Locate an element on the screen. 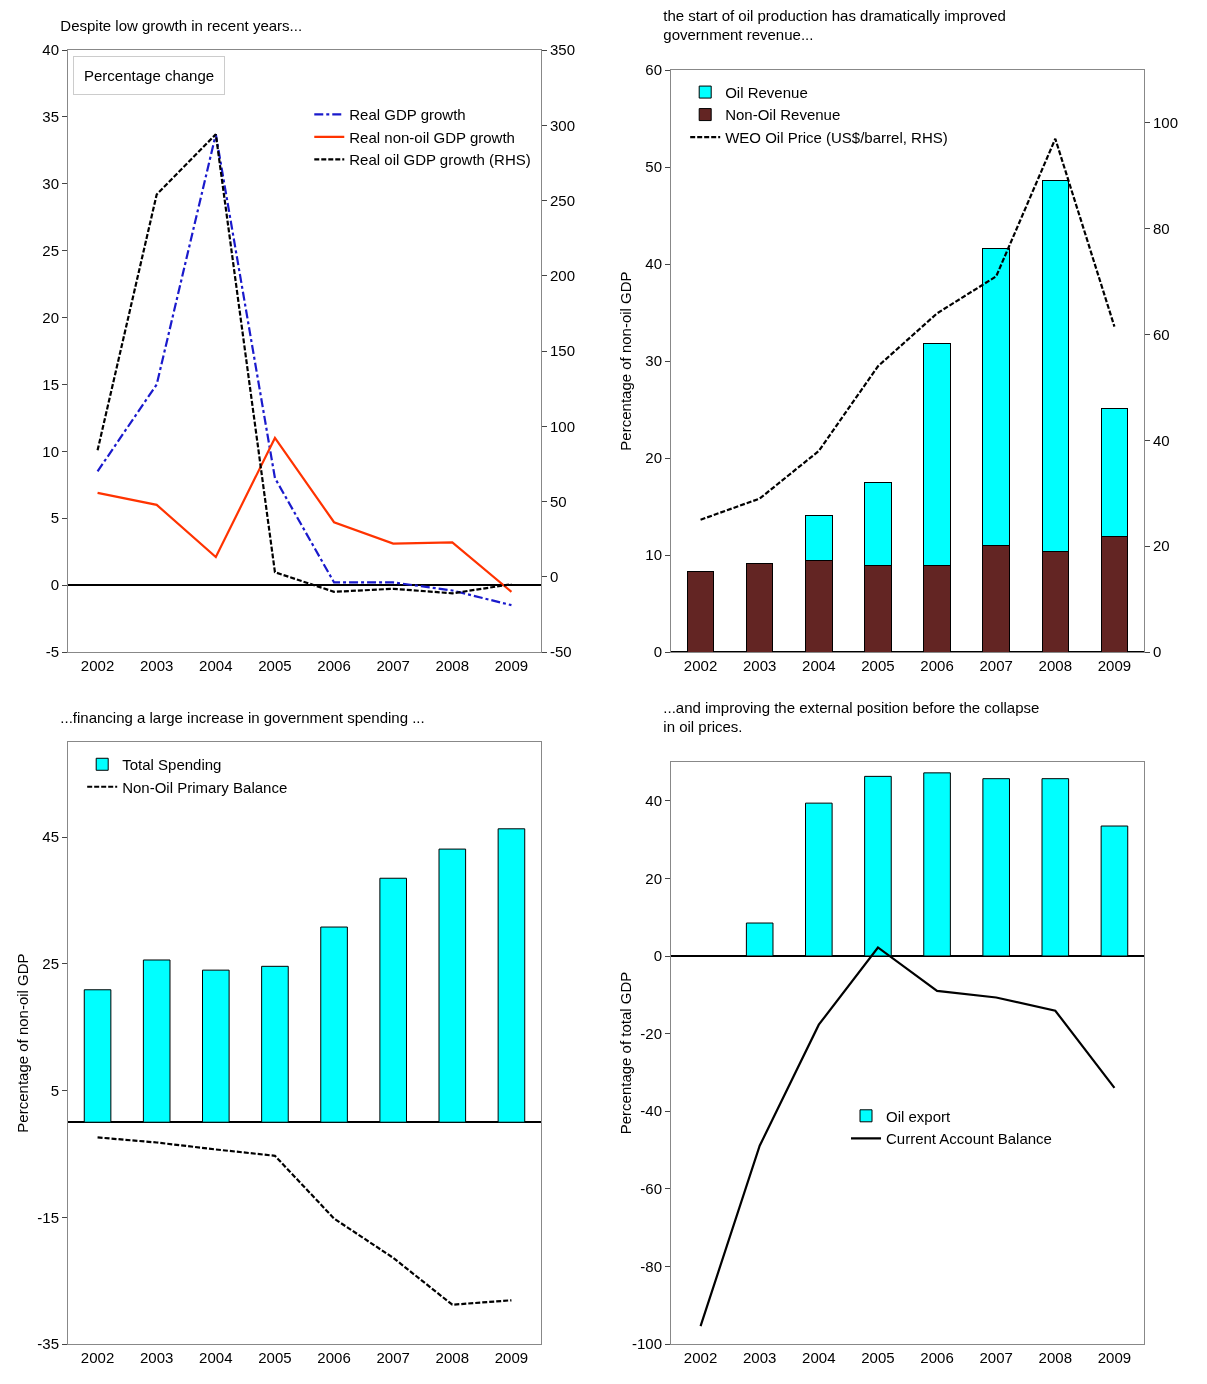 The width and height of the screenshot is (1207, 1384). y-tick-label: -20 is located at coordinates (651, 1033).